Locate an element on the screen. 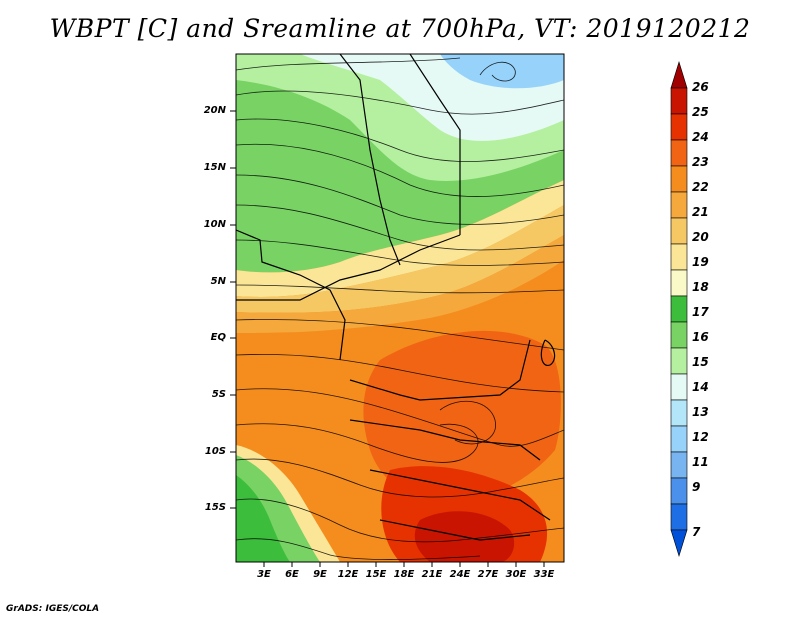 This screenshot has width=800, height=618. colorbar-label: 24 is located at coordinates (700, 137).